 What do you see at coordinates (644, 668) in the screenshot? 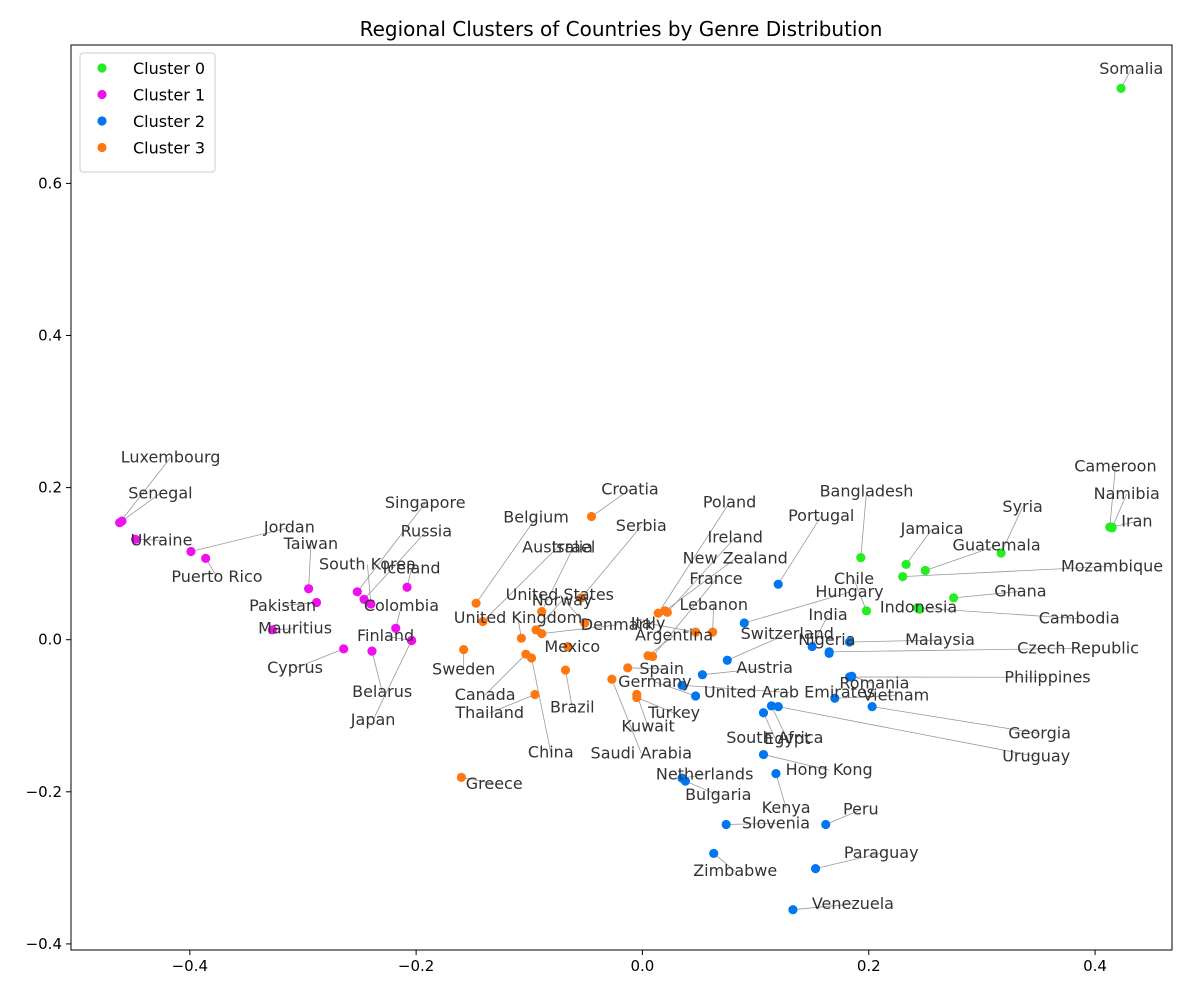
I see `leader-line-spain` at bounding box center [644, 668].